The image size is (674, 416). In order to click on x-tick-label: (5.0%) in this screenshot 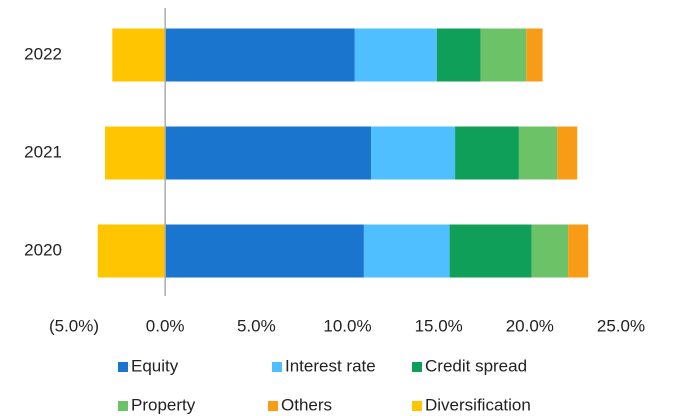, I will do `click(74, 325)`.